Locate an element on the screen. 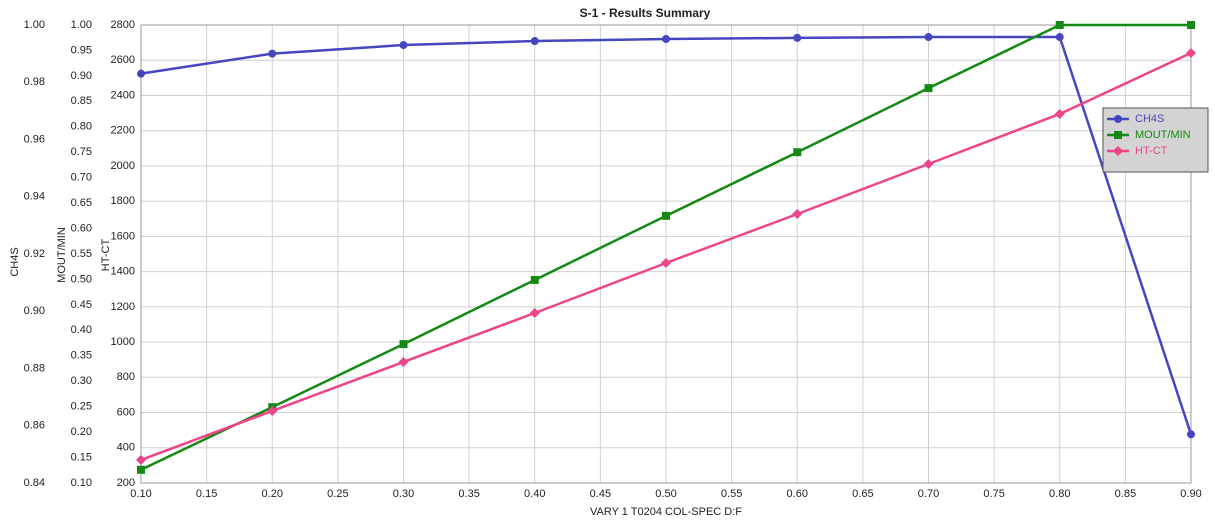 The height and width of the screenshot is (525, 1215). y2-tick-label: 0.75 is located at coordinates (81, 152).